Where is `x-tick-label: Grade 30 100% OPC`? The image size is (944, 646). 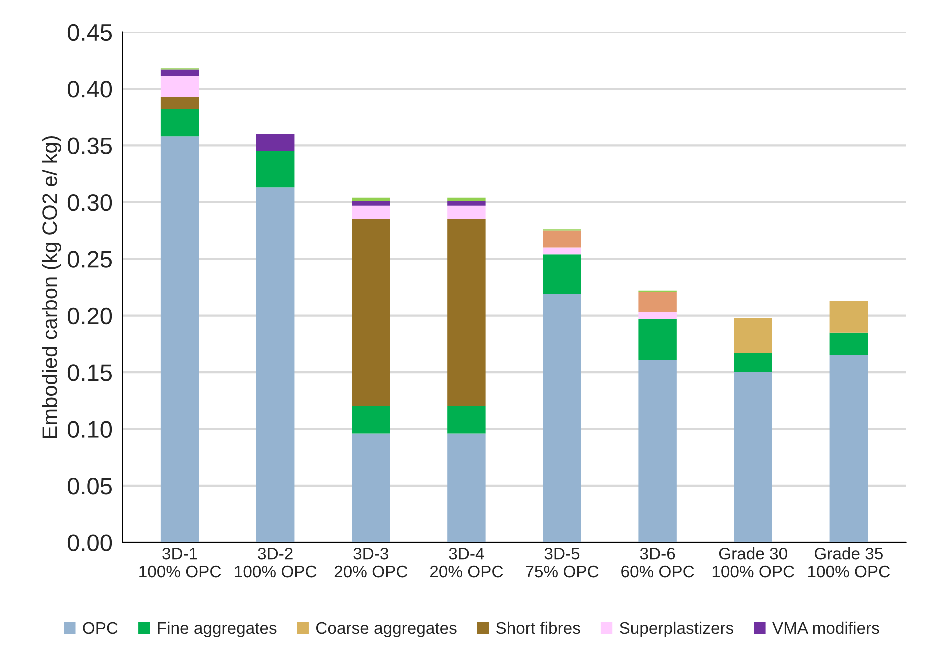
x-tick-label: Grade 30 100% OPC is located at coordinates (753, 563).